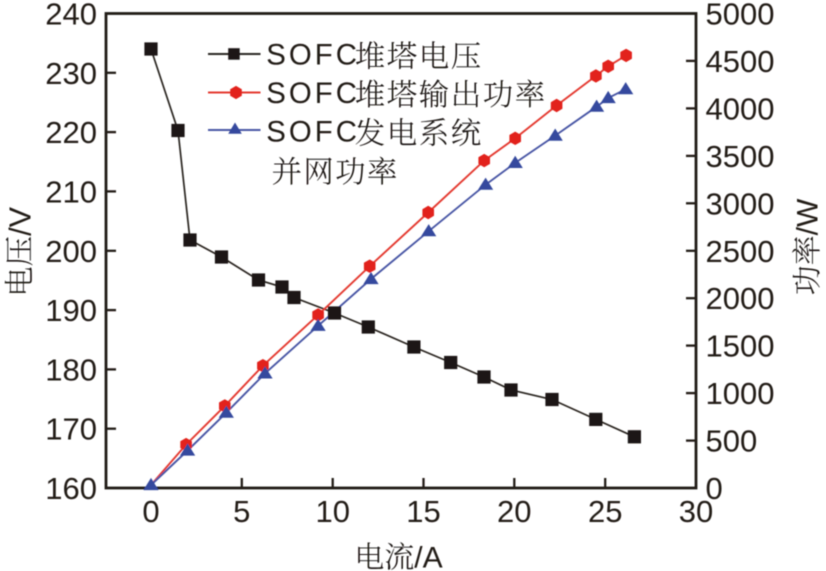 The height and width of the screenshot is (571, 826). I want to click on svg-text: 190, so click(71, 310).